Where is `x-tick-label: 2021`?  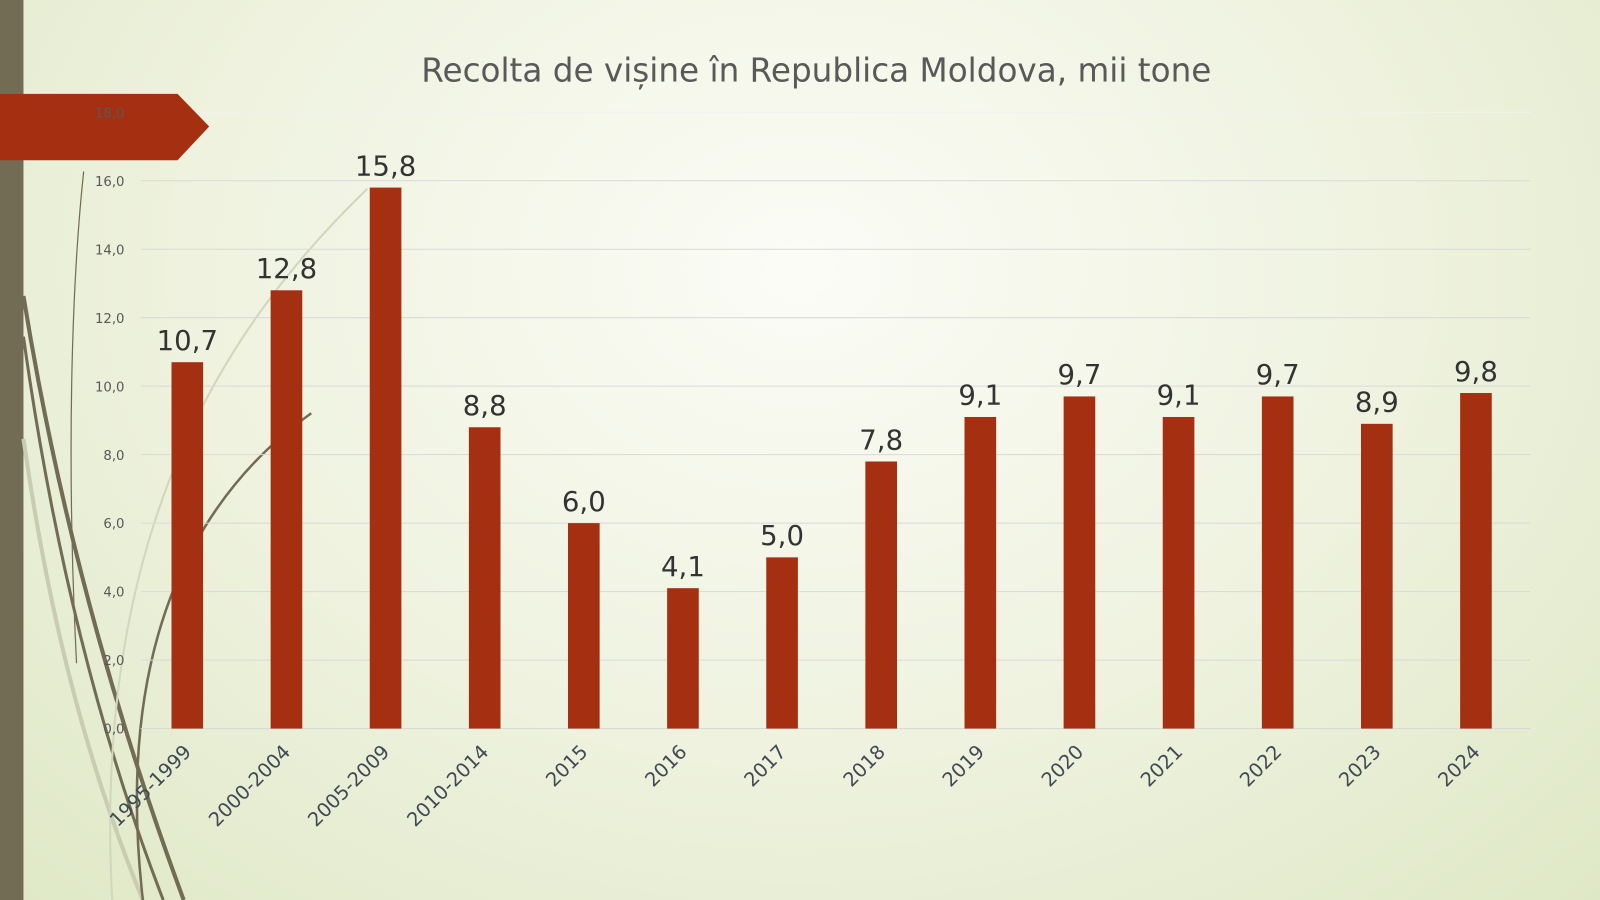
x-tick-label: 2021 is located at coordinates (1161, 765).